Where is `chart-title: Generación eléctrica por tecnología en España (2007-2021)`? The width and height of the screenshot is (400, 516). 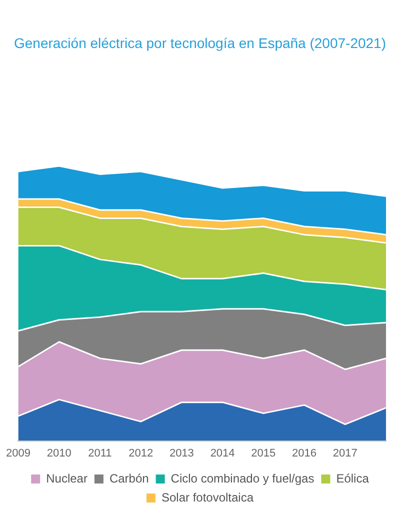 chart-title: Generación eléctrica por tecnología en España (2007-2021) is located at coordinates (200, 43).